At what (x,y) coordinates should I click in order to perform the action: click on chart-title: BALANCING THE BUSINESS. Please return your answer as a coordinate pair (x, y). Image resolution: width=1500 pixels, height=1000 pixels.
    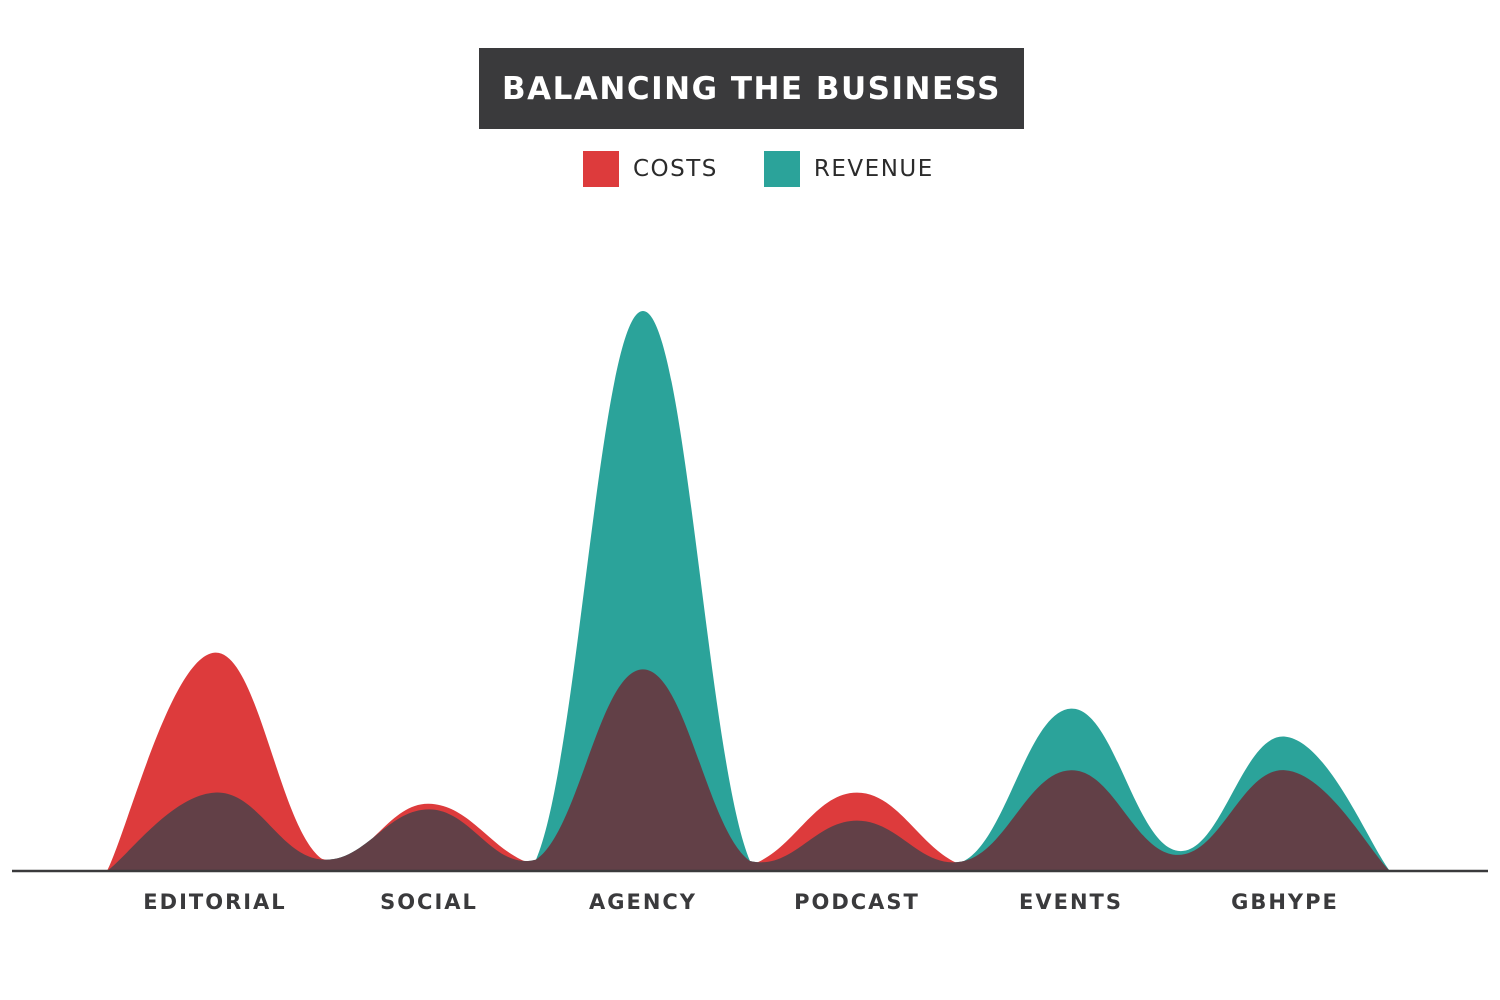
    Looking at the image, I should click on (751, 88).